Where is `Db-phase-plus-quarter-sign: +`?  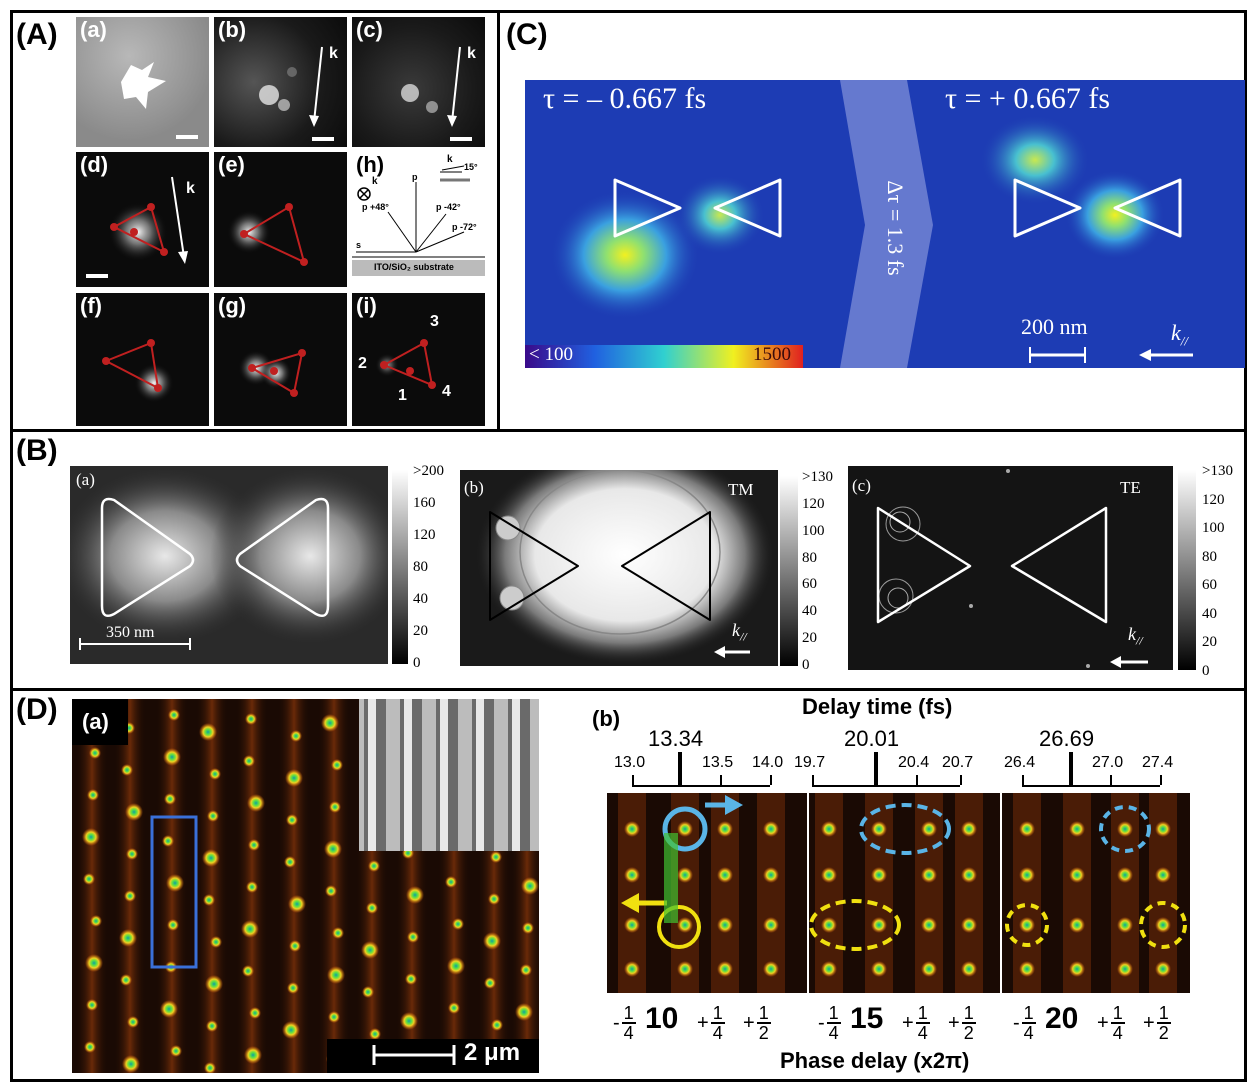 Db-phase-plus-quarter-sign: + is located at coordinates (703, 1022).